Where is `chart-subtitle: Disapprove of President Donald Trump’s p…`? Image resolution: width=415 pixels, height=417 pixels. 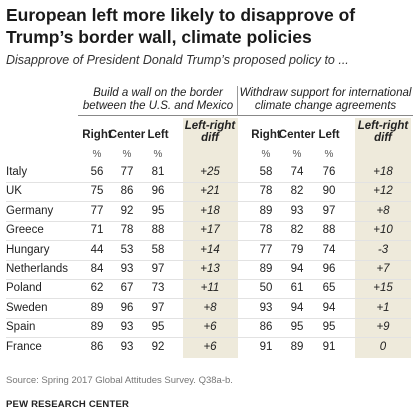
chart-subtitle: Disapprove of President Donald Trump’s p… is located at coordinates (177, 60).